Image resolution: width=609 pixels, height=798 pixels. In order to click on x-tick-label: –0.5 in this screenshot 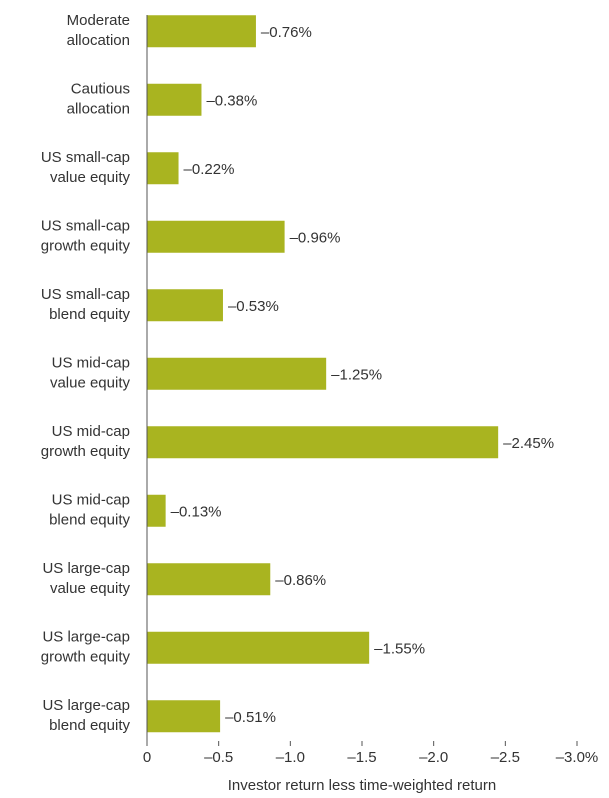, I will do `click(218, 757)`.